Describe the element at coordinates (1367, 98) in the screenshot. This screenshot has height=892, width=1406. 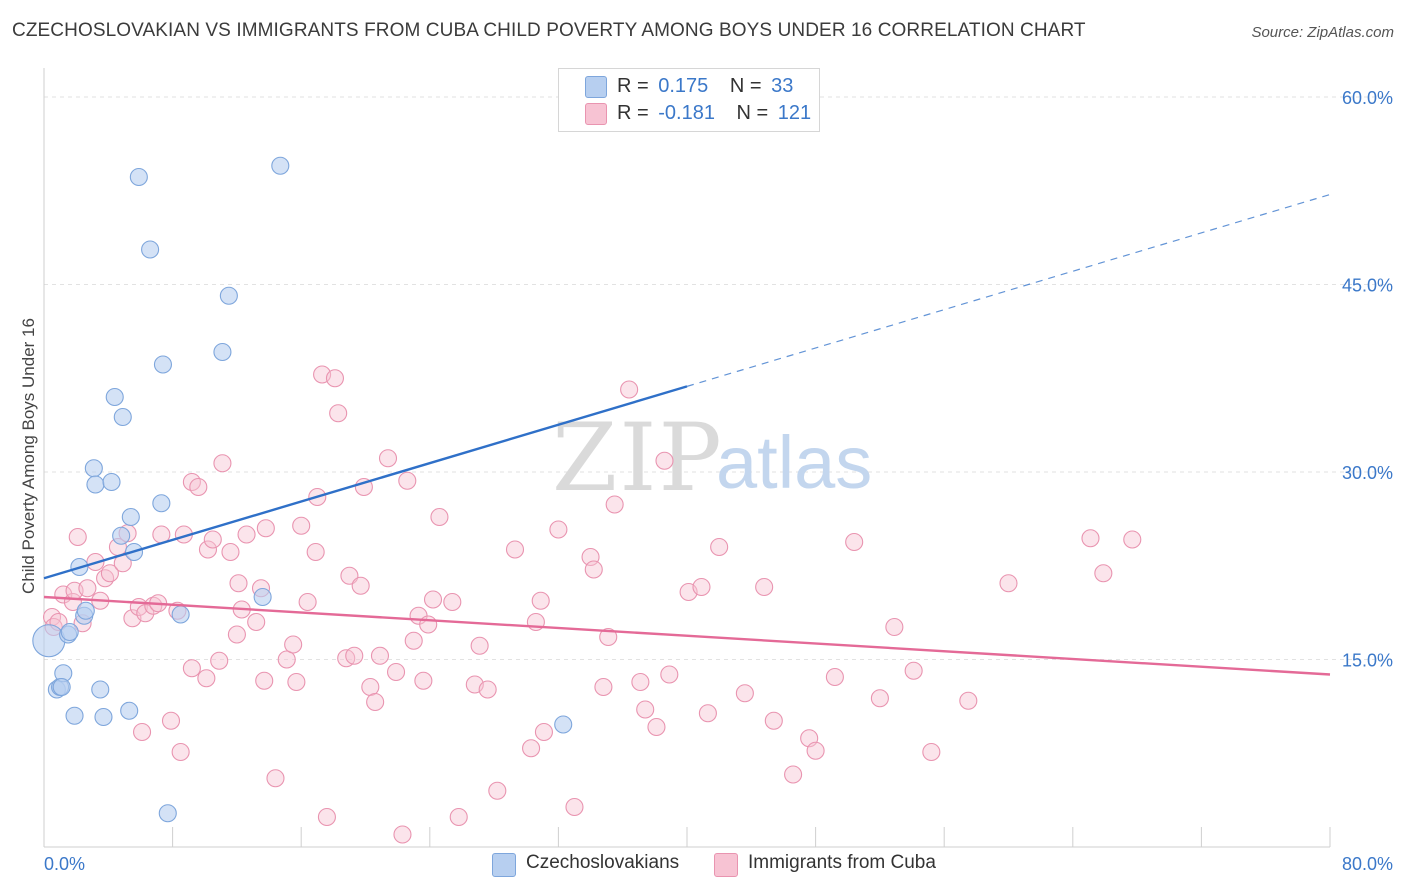
I see `y-tick-label: 60.0%` at that location.